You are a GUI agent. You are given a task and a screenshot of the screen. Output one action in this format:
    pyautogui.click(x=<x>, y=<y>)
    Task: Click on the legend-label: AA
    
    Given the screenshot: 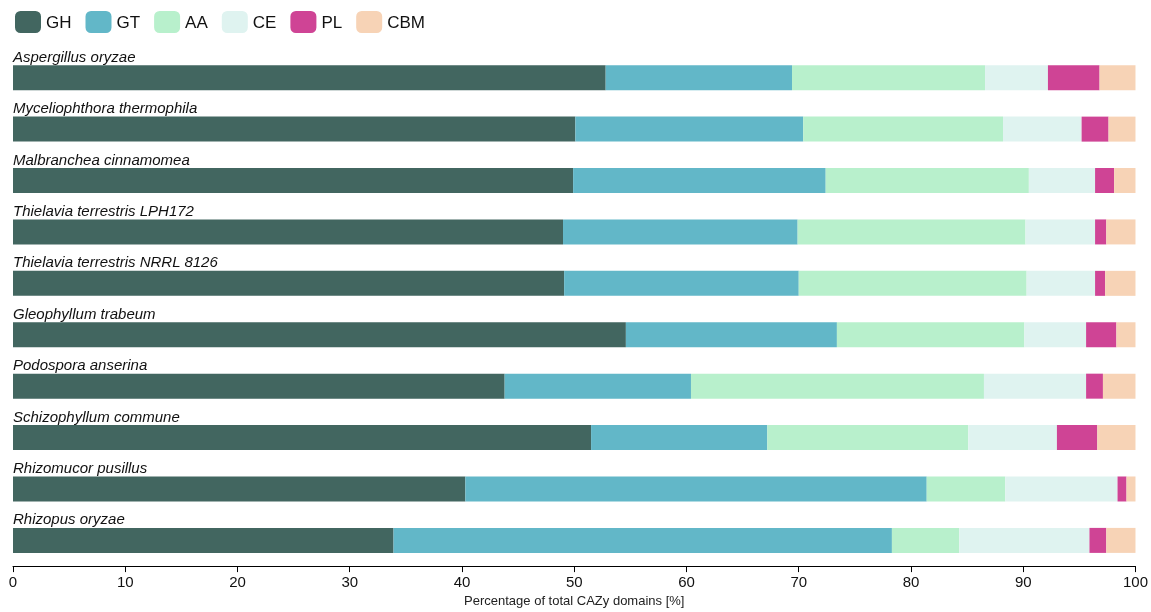 What is the action you would take?
    pyautogui.click(x=197, y=22)
    